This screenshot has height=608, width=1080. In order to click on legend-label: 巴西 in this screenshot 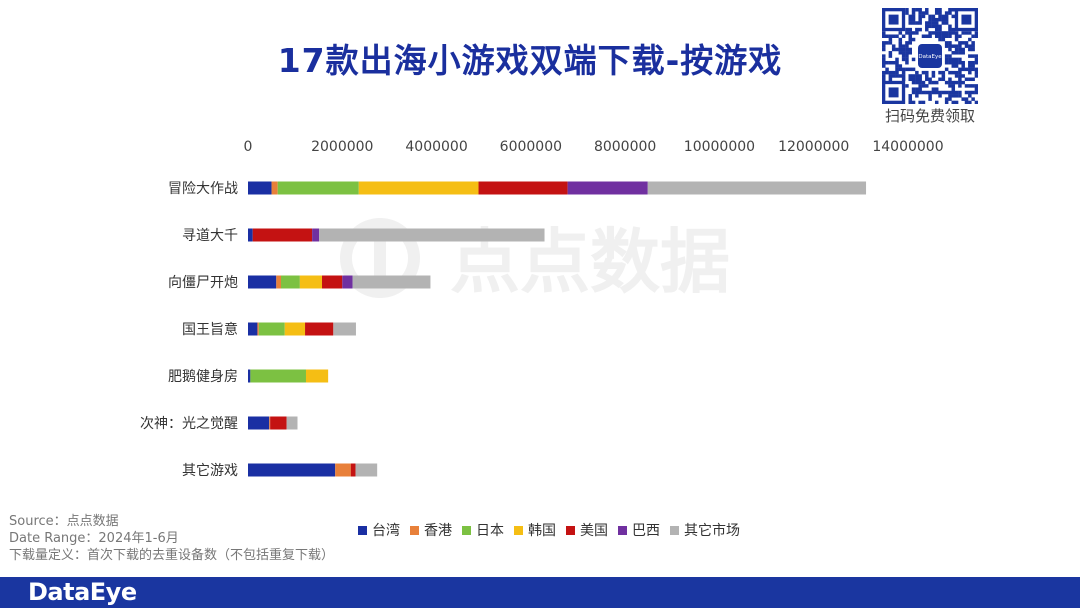, I will do `click(646, 531)`.